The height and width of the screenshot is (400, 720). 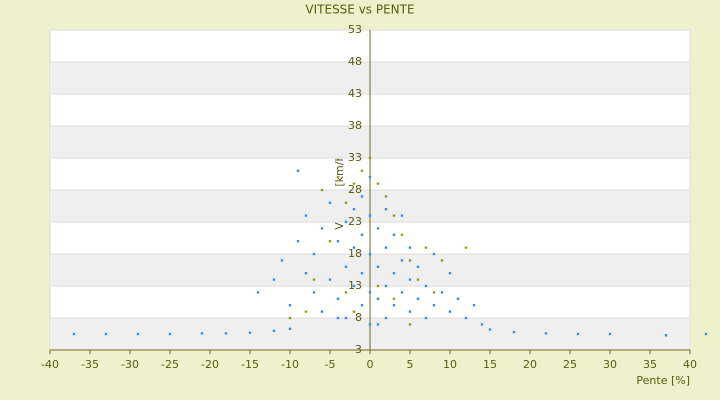 What do you see at coordinates (50, 364) in the screenshot?
I see `x-tick-label: -40` at bounding box center [50, 364].